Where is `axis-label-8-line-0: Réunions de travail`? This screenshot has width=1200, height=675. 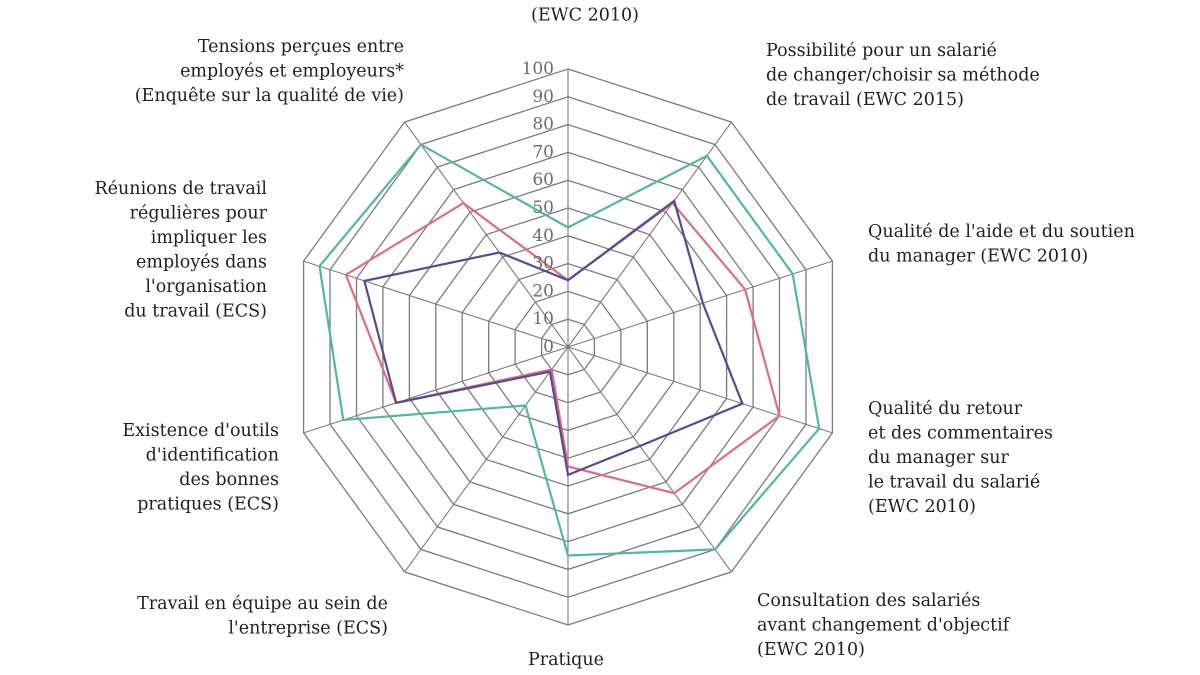
axis-label-8-line-0: Réunions de travail is located at coordinates (181, 189).